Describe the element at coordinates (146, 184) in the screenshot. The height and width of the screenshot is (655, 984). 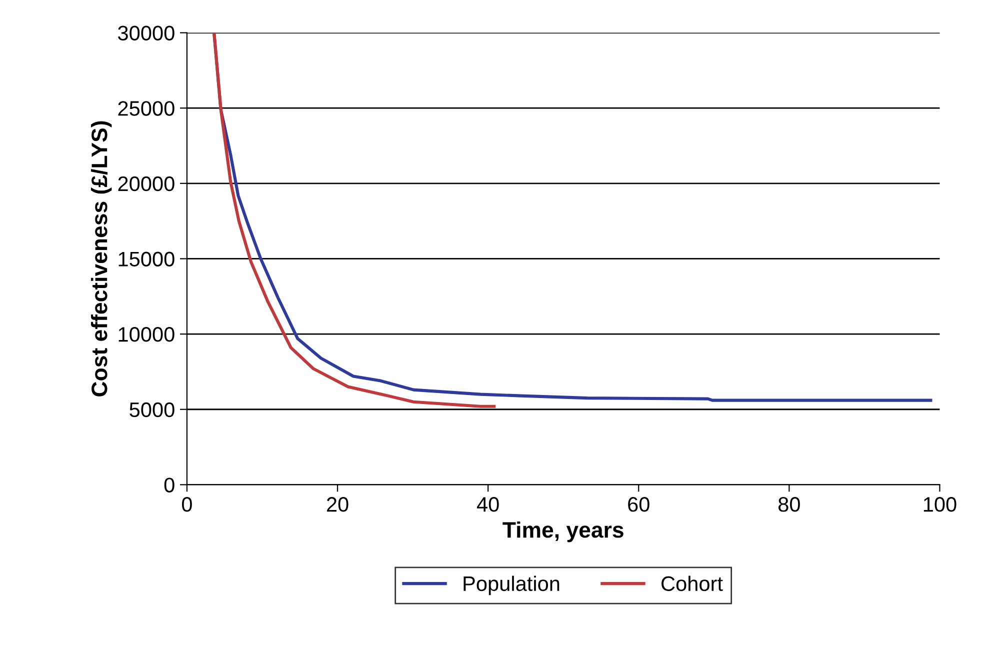
I see `y-tick-label: 20000` at that location.